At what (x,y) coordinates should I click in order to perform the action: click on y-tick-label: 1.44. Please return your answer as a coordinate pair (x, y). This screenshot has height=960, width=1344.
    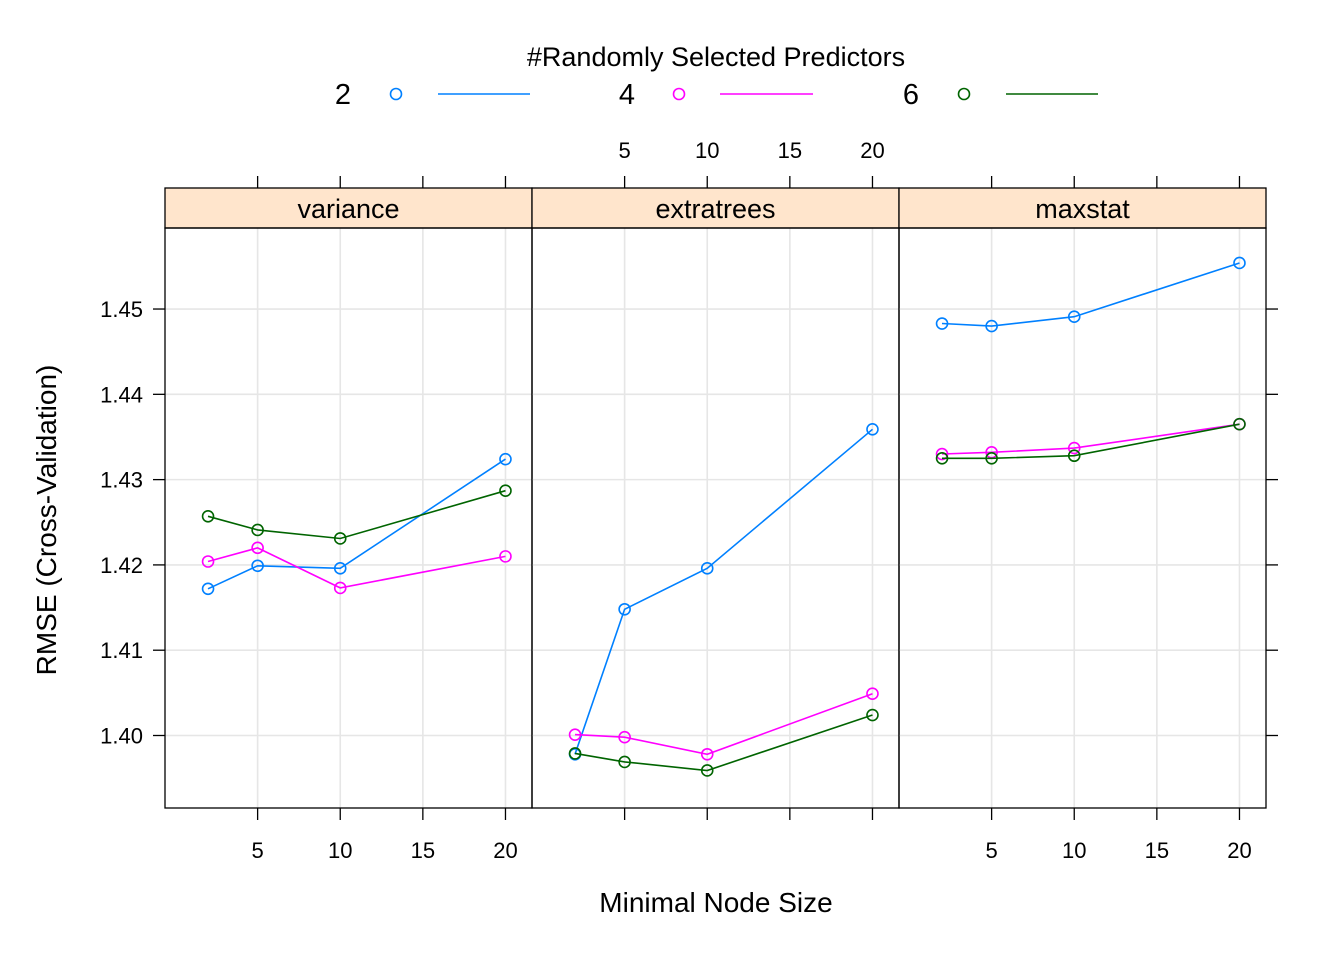
    Looking at the image, I should click on (121, 394).